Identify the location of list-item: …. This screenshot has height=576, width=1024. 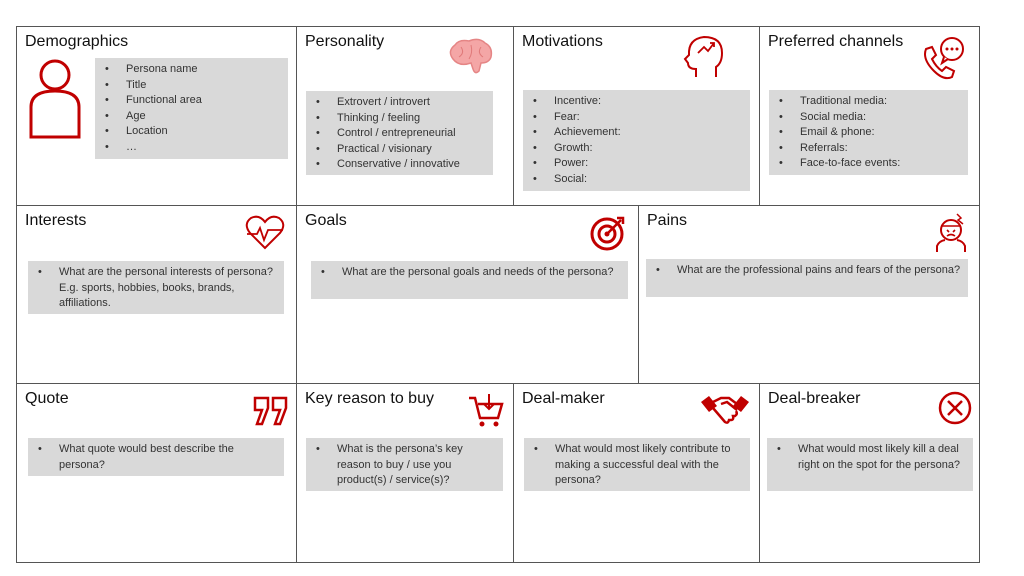
(191, 148).